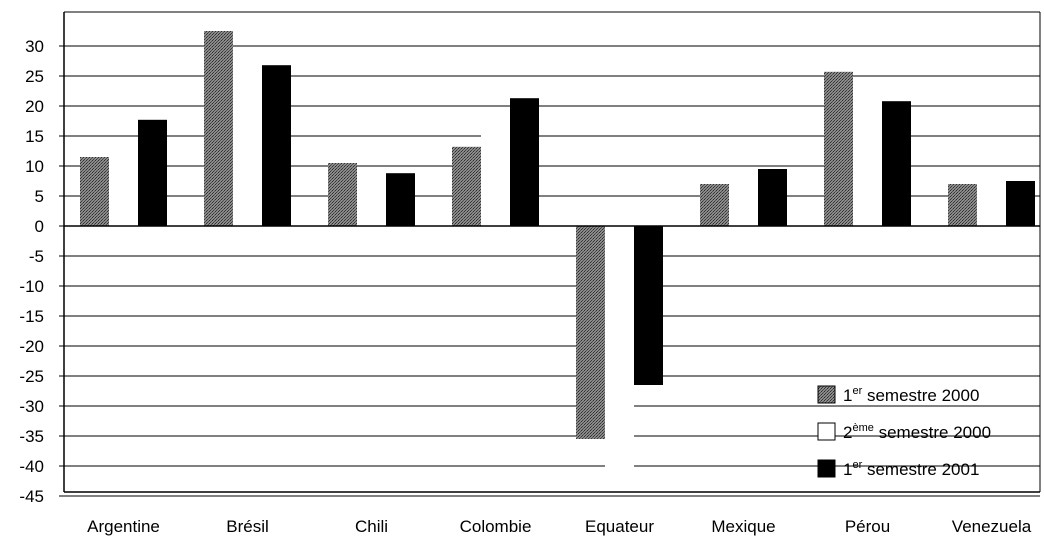 Image resolution: width=1044 pixels, height=538 pixels. What do you see at coordinates (400, 199) in the screenshot?
I see `bar-3-chili` at bounding box center [400, 199].